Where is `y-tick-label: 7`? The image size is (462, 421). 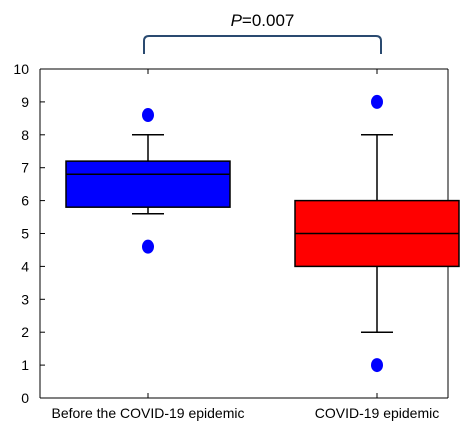 y-tick-label: 7 is located at coordinates (25, 168).